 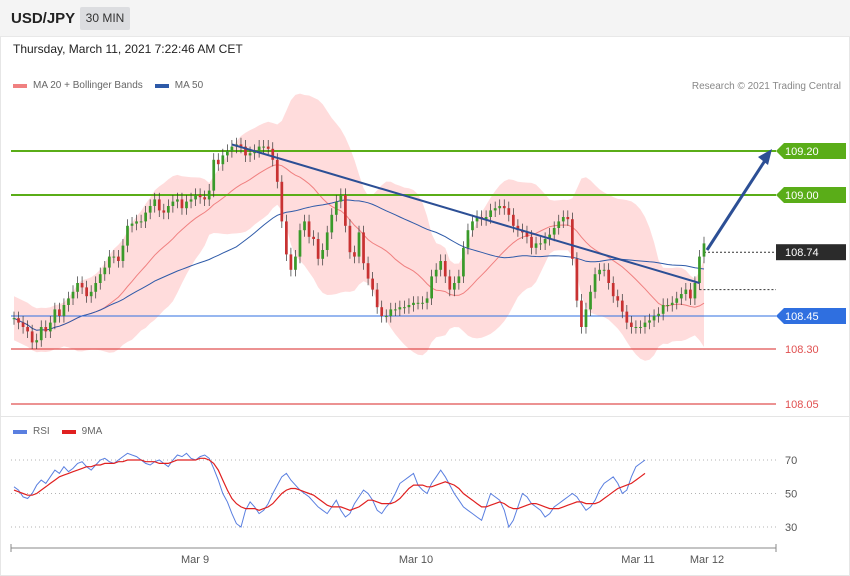 I want to click on x-tick-label: Mar 12, so click(x=707, y=560).